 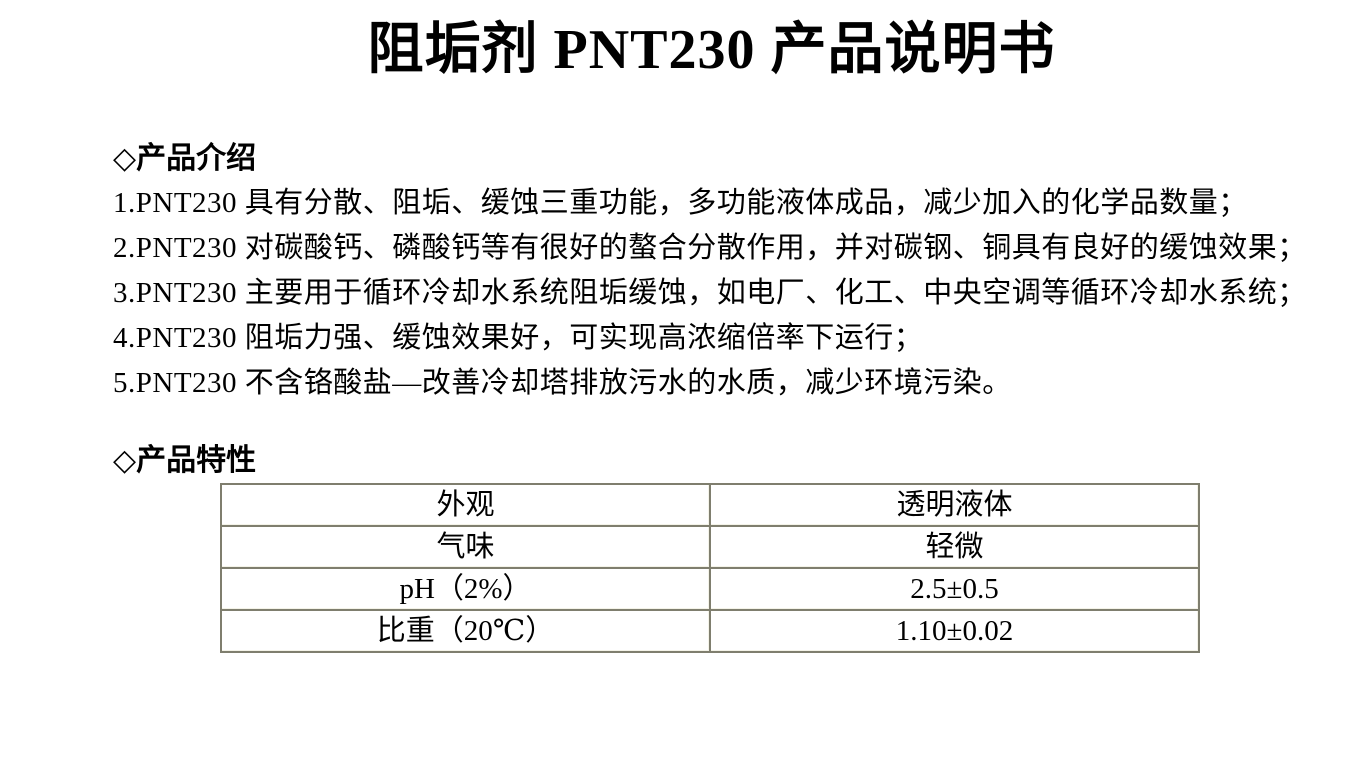 I want to click on table-row-specific-gravity: 比重（20℃） 1.10±0.02, so click(x=710, y=631).